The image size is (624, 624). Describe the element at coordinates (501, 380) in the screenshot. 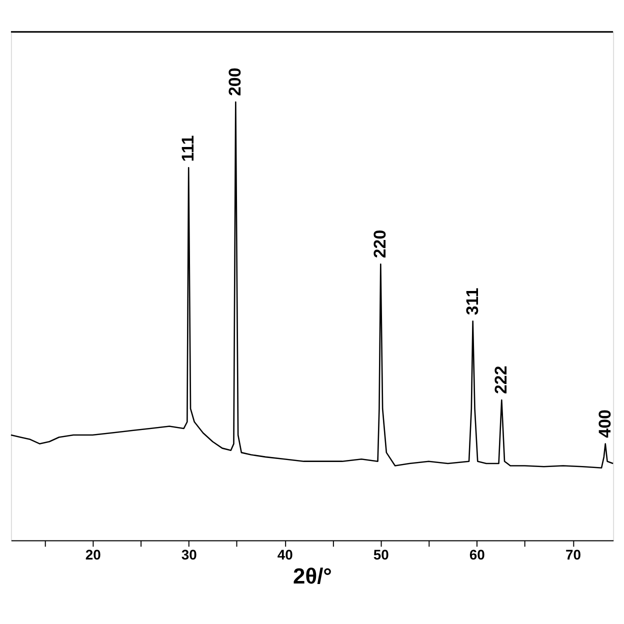

I see `annotation: 222` at that location.